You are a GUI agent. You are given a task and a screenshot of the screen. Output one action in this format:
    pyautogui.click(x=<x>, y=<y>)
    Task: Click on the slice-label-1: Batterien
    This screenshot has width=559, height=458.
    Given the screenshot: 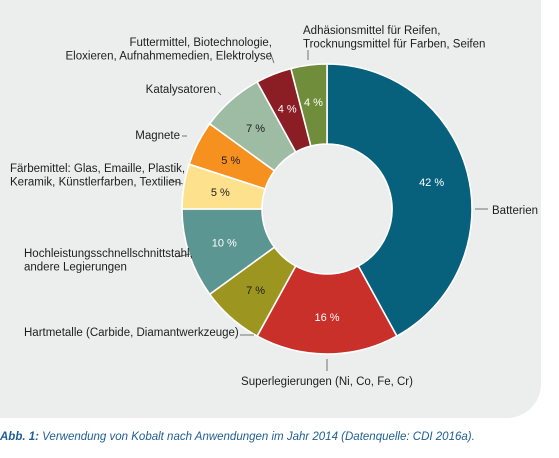 What is the action you would take?
    pyautogui.click(x=515, y=211)
    